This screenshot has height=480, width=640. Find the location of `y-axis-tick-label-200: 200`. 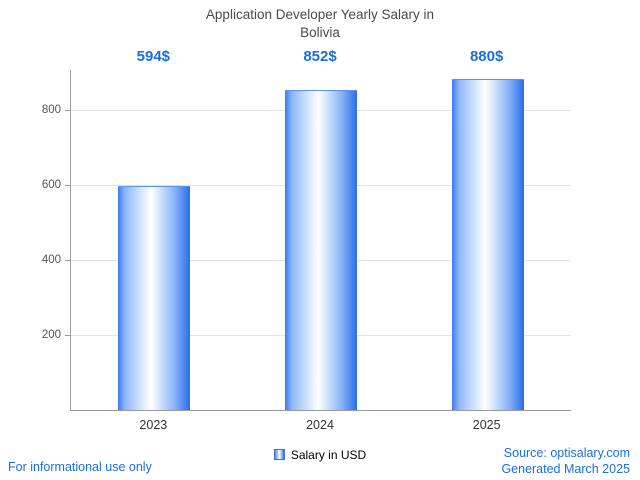

y-axis-tick-label-200: 200 is located at coordinates (51, 335).